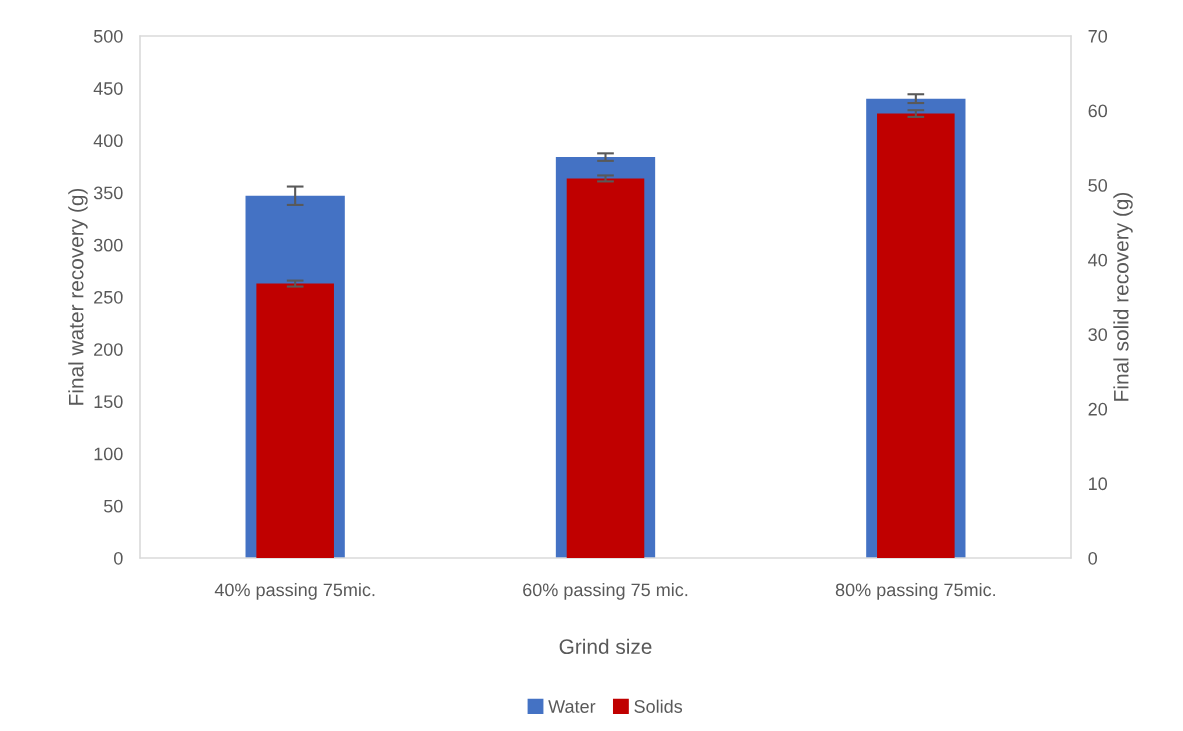 This screenshot has height=731, width=1183. Describe the element at coordinates (1098, 185) in the screenshot. I see `y2-tick-label: 50` at that location.